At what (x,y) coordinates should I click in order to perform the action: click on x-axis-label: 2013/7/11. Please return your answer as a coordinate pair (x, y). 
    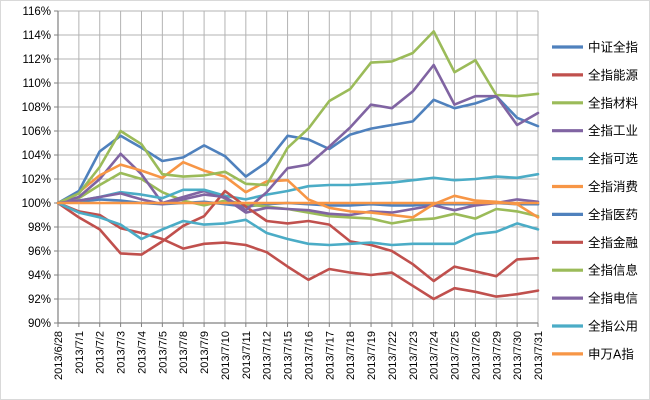
    Looking at the image, I should click on (247, 355).